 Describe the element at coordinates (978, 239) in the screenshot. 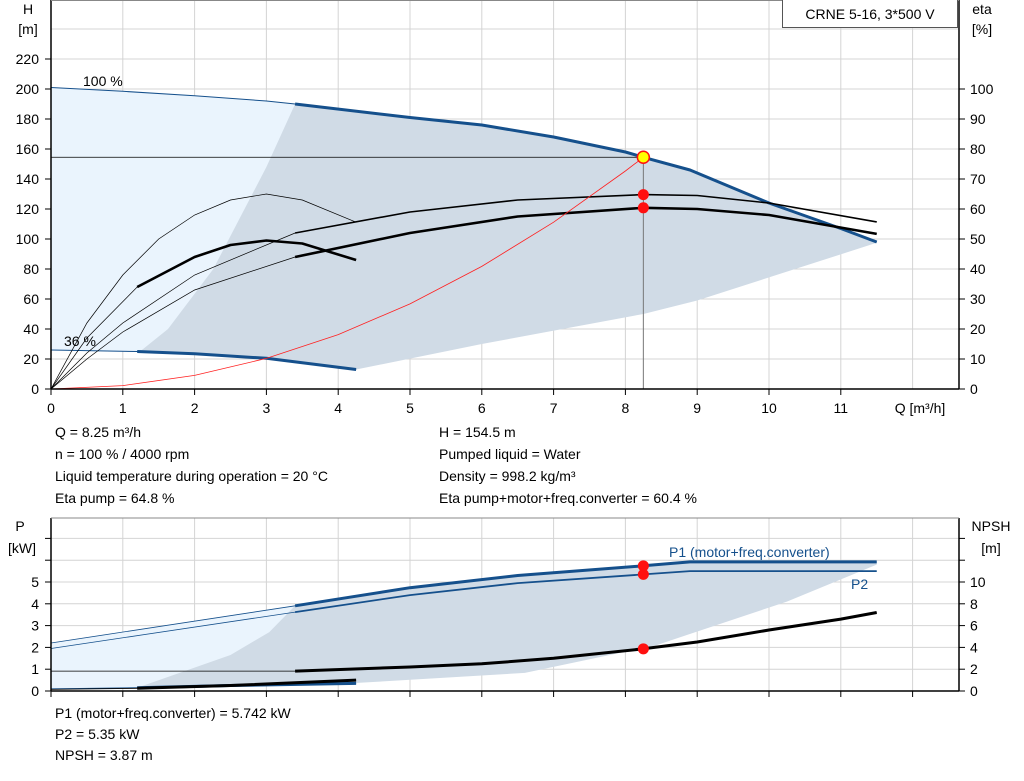

I see `y2-tick-label: 50` at that location.